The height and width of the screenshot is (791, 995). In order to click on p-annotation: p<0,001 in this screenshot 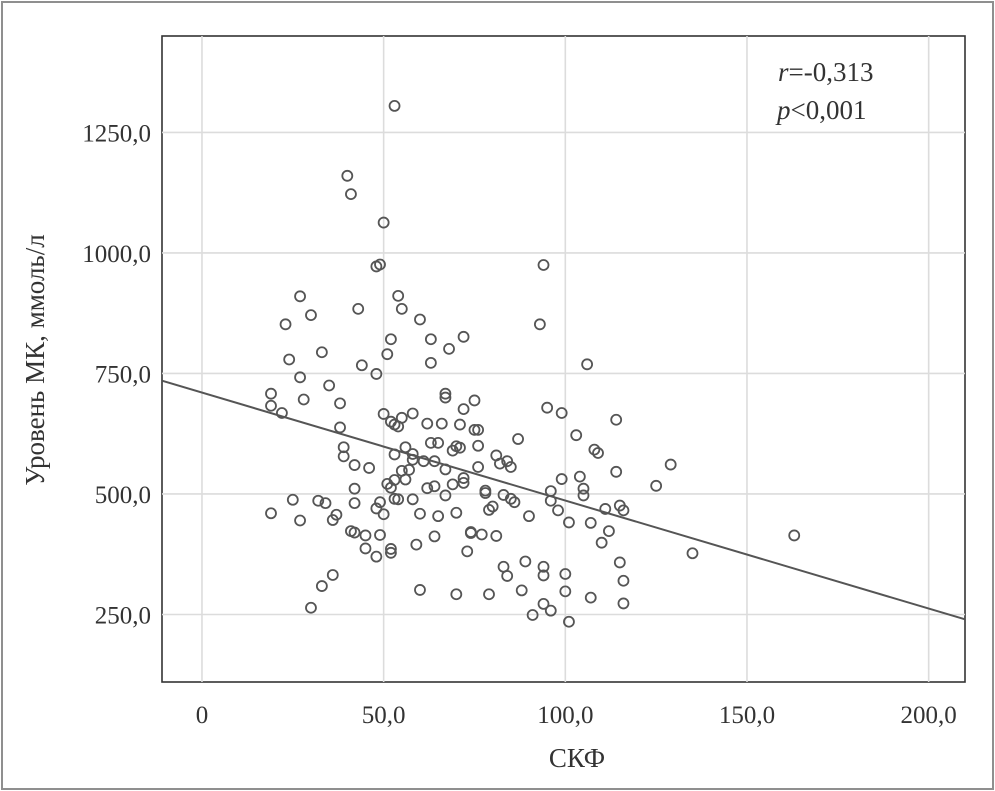, I will do `click(820, 110)`.